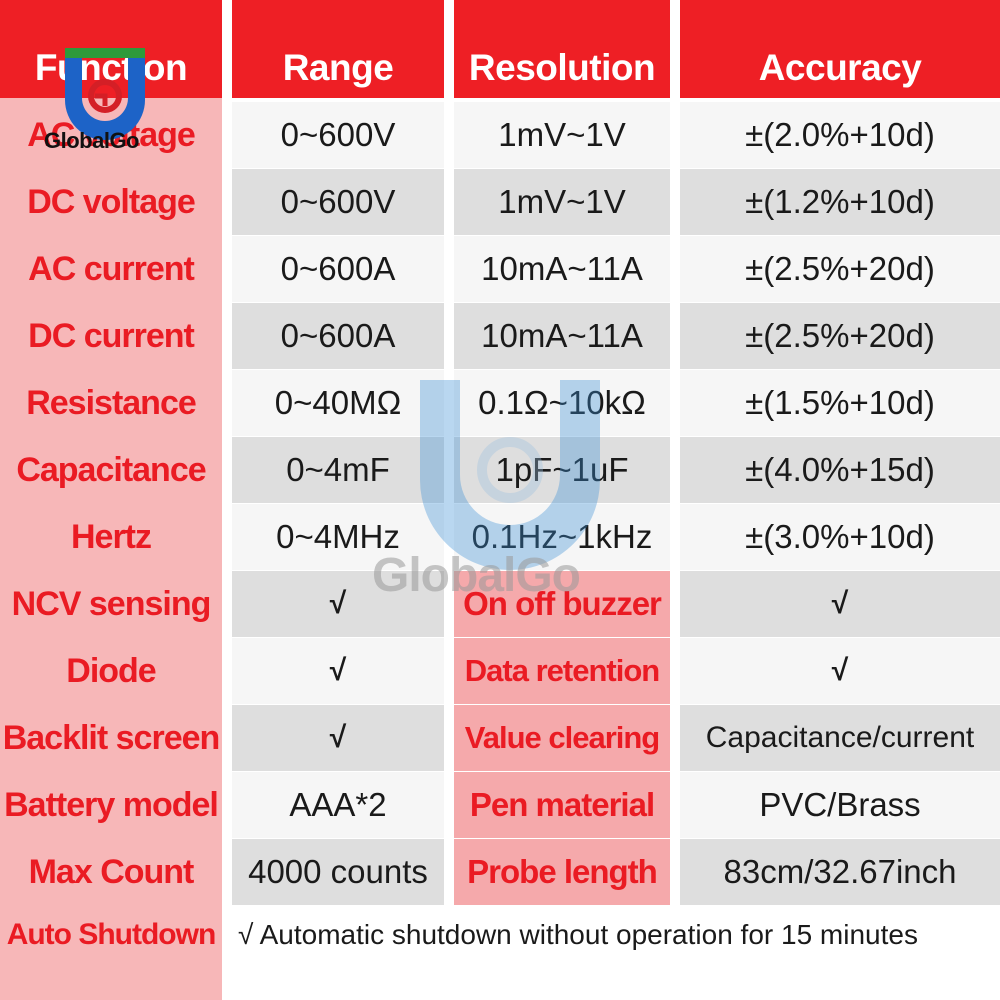 The width and height of the screenshot is (1000, 1000). I want to click on row-accuracy: ±(4.0%+15d), so click(840, 470).